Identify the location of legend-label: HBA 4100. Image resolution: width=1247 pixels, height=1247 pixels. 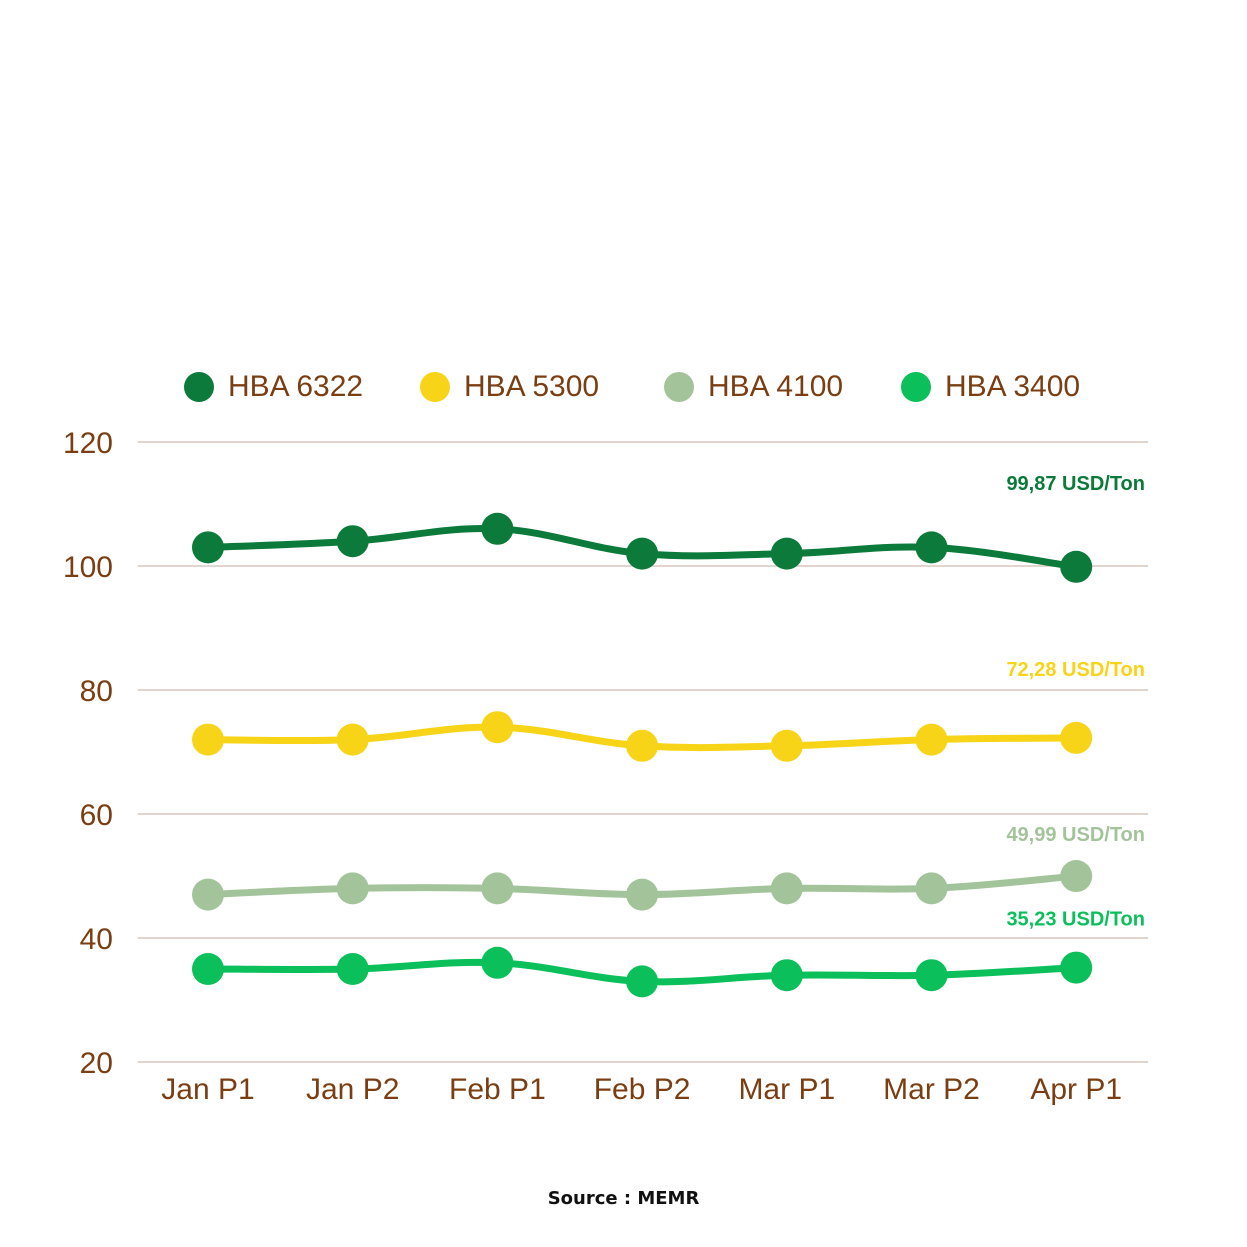
(776, 386).